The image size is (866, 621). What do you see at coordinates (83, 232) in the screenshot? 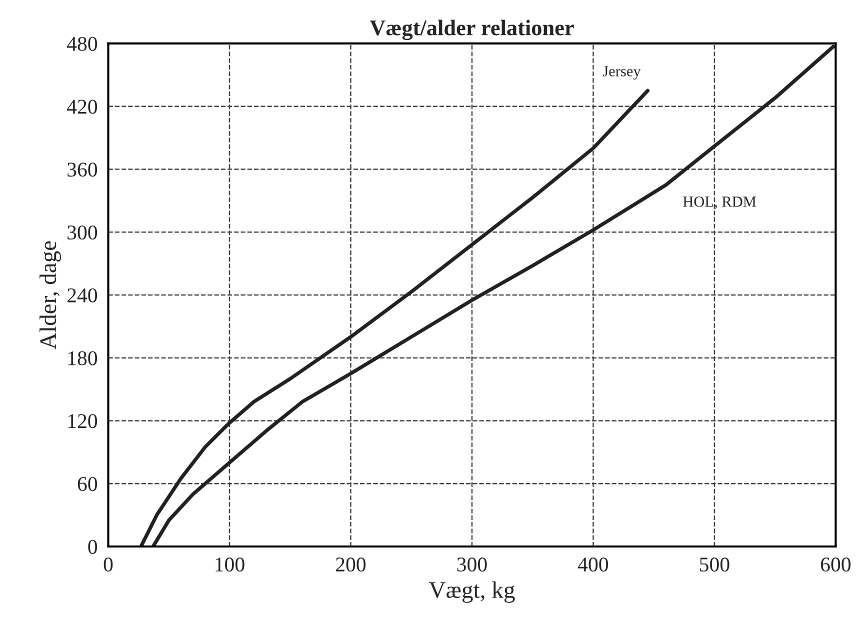
I see `y-tick-label: 300` at bounding box center [83, 232].